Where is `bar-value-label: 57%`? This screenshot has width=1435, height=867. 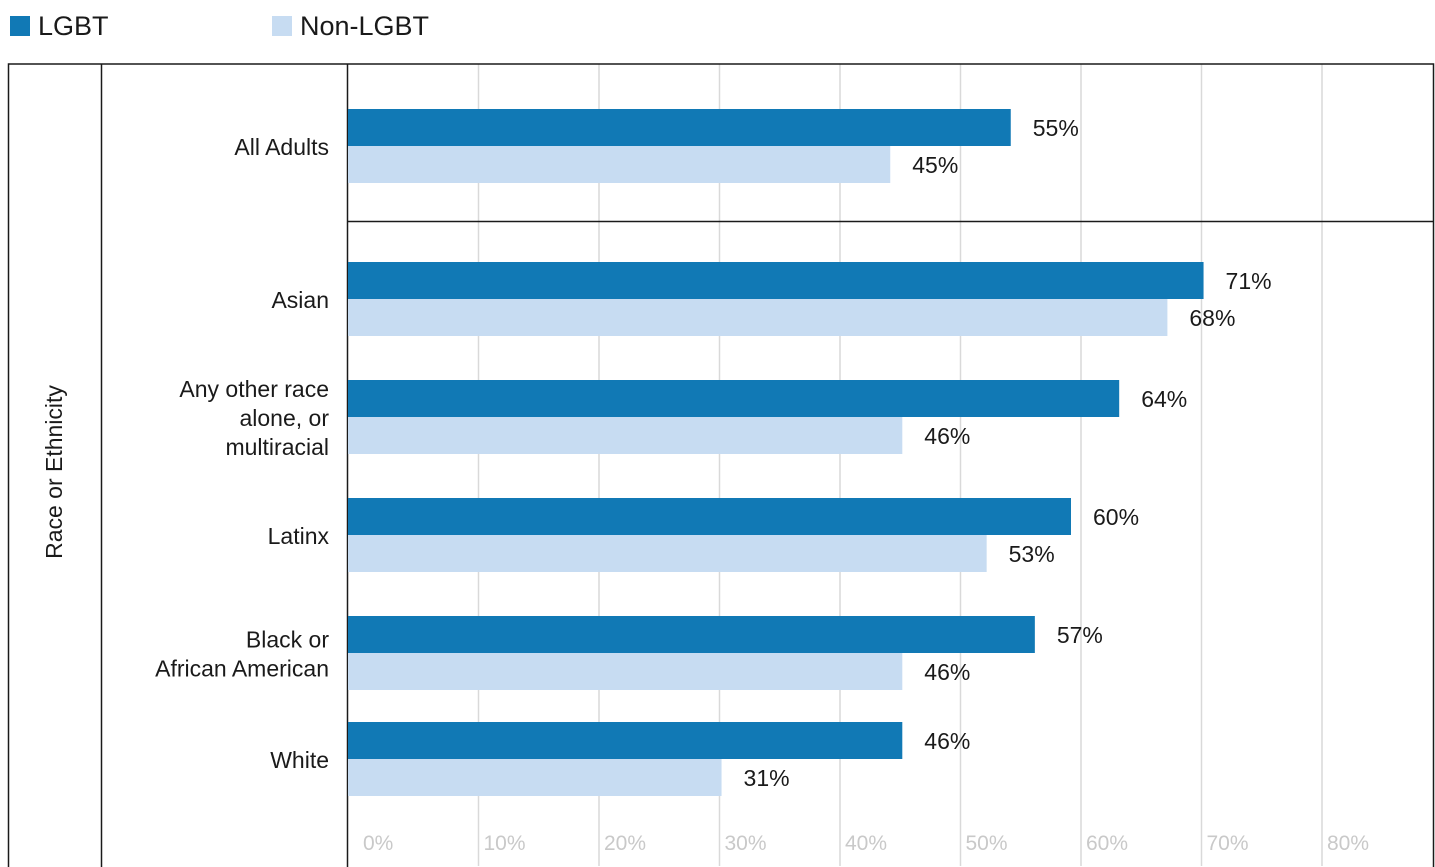
bar-value-label: 57% is located at coordinates (1080, 635).